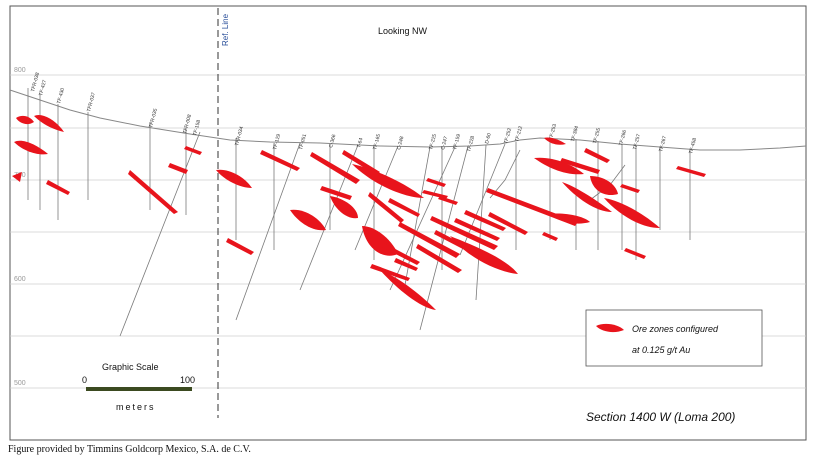  I want to click on drillhole-label: TF-051, so click(303, 141).